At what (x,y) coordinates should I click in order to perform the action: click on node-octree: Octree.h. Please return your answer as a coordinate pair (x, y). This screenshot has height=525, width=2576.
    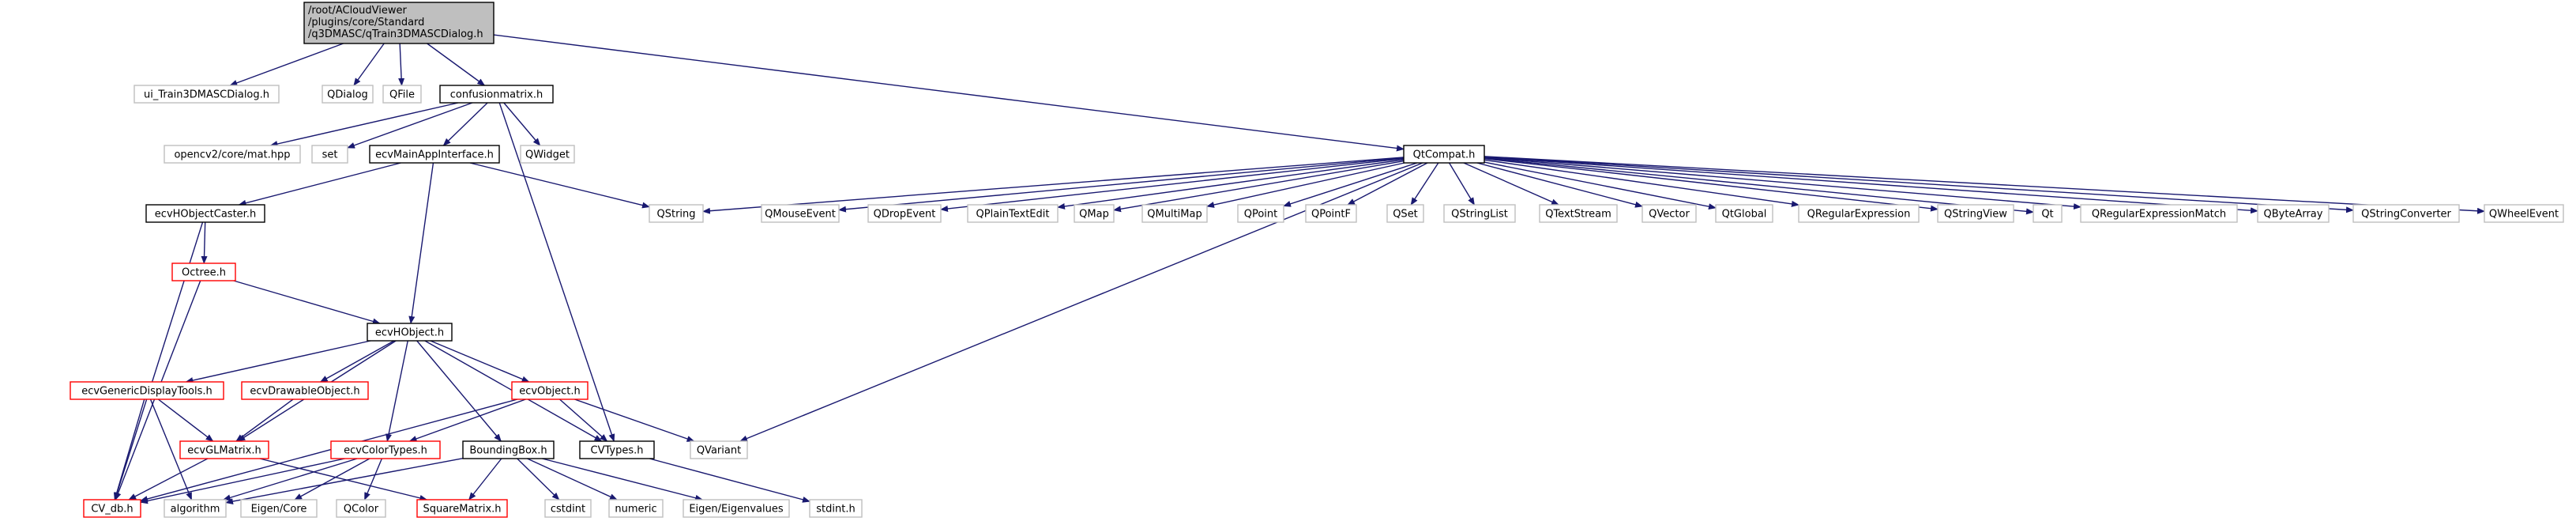
    Looking at the image, I should click on (204, 271).